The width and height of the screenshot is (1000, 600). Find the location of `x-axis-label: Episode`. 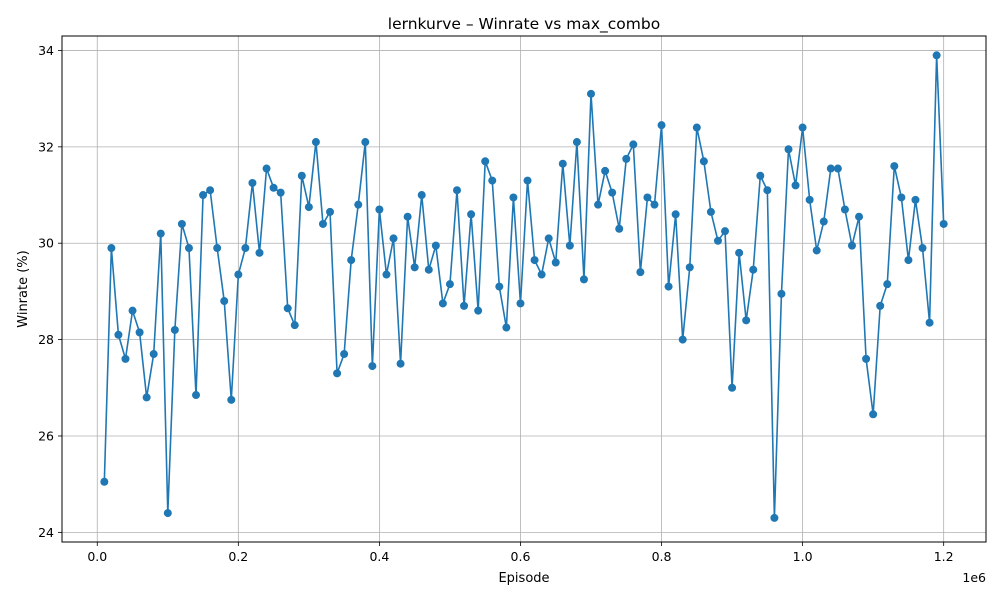

x-axis-label: Episode is located at coordinates (523, 578).